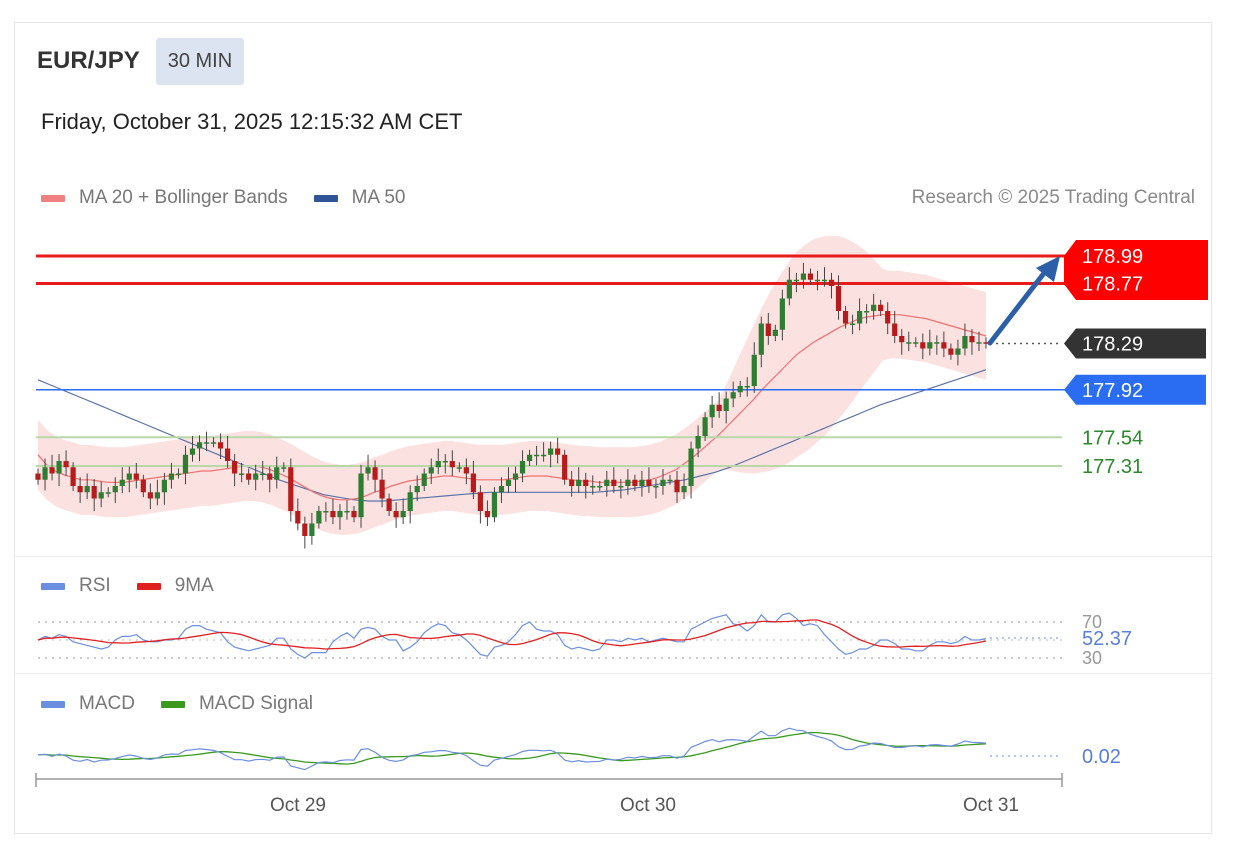 The height and width of the screenshot is (866, 1246). What do you see at coordinates (512, 634) in the screenshot?
I see `rsi-9ma-line` at bounding box center [512, 634].